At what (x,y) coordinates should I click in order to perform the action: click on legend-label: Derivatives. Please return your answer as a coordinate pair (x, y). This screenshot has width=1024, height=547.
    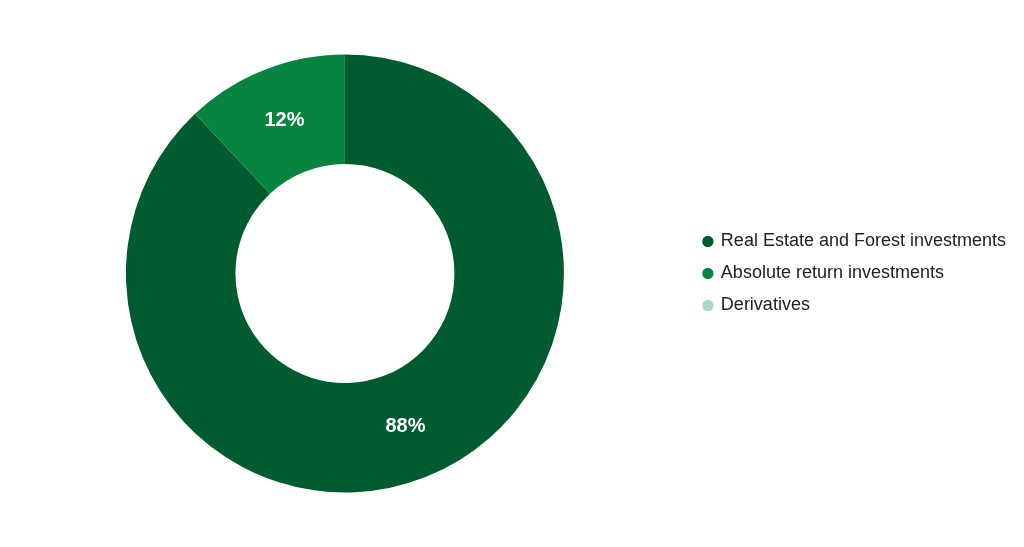
    Looking at the image, I should click on (765, 304).